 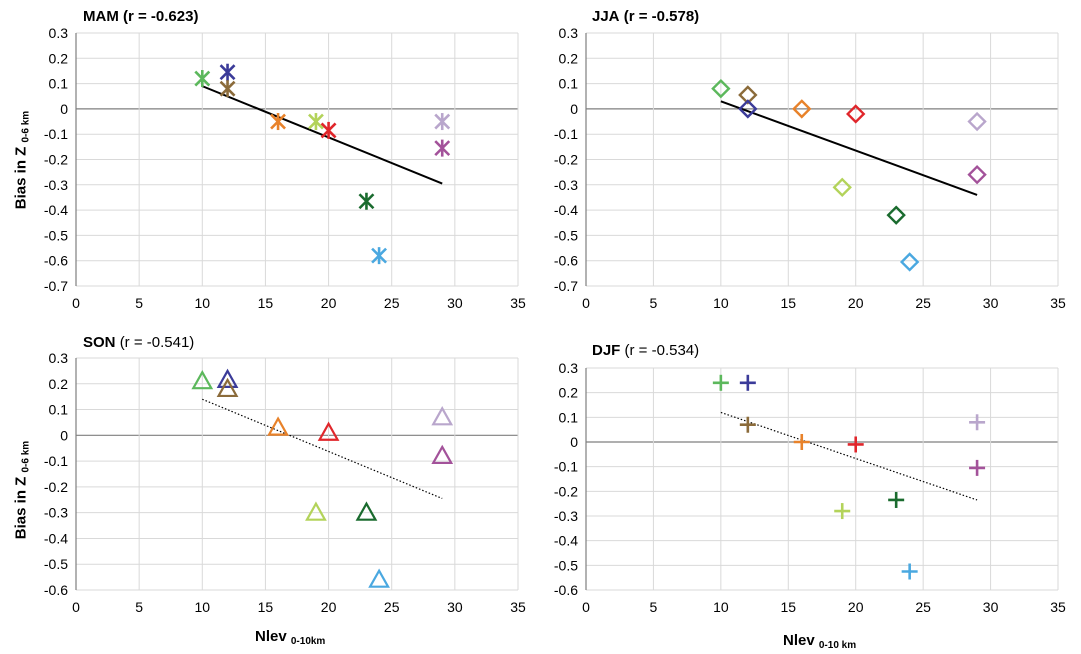 What do you see at coordinates (661, 16) in the screenshot?
I see `panel-title-correlation: (r = -0.578)` at bounding box center [661, 16].